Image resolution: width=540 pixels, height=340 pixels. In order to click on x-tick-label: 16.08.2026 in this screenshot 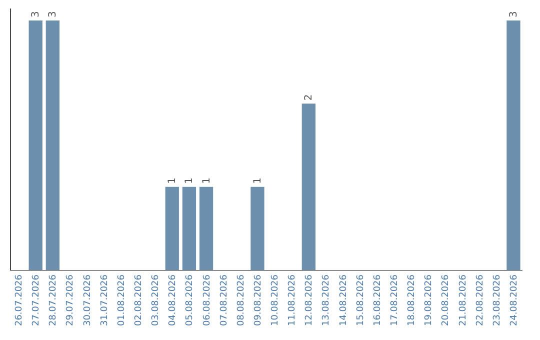, I will do `click(377, 300)`.